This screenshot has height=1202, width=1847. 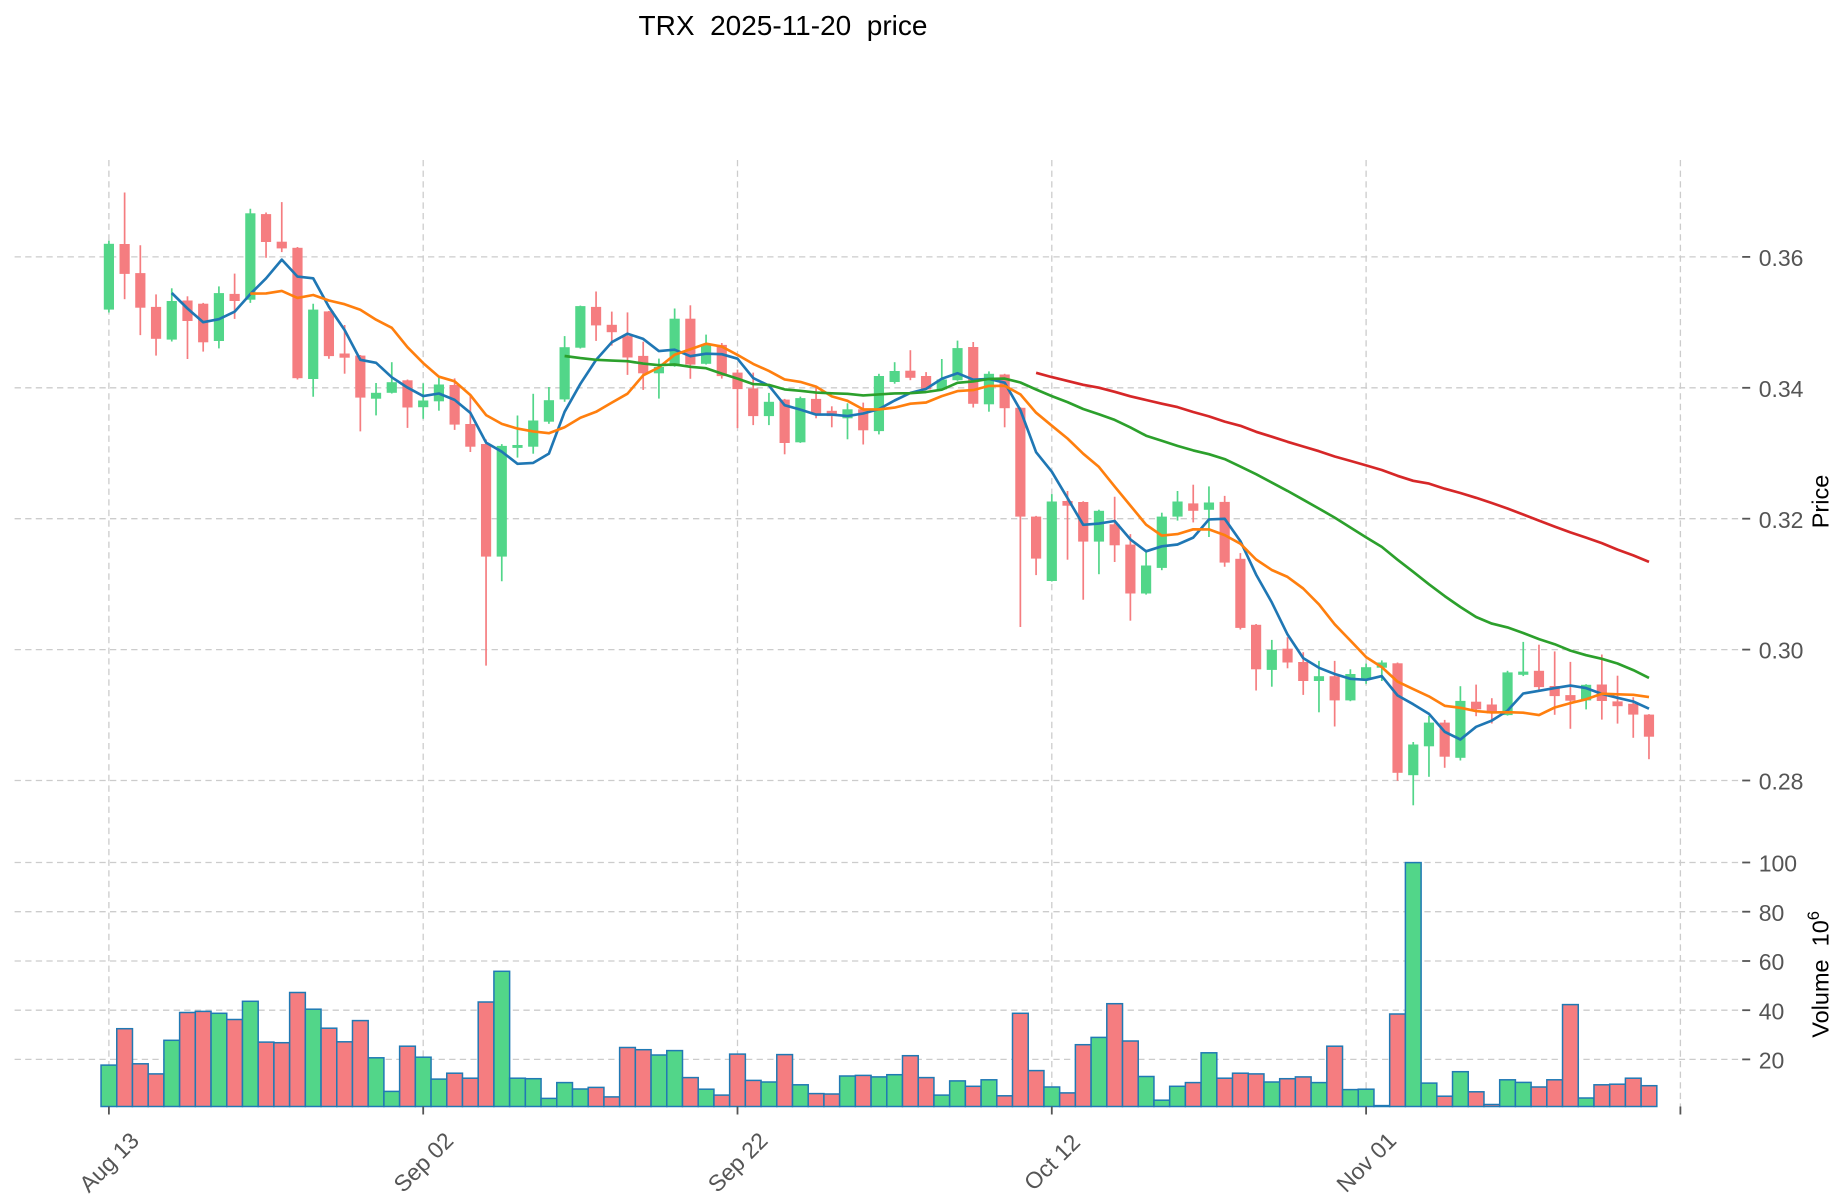 What do you see at coordinates (1781, 258) in the screenshot?
I see `svg-text: 0.36` at bounding box center [1781, 258].